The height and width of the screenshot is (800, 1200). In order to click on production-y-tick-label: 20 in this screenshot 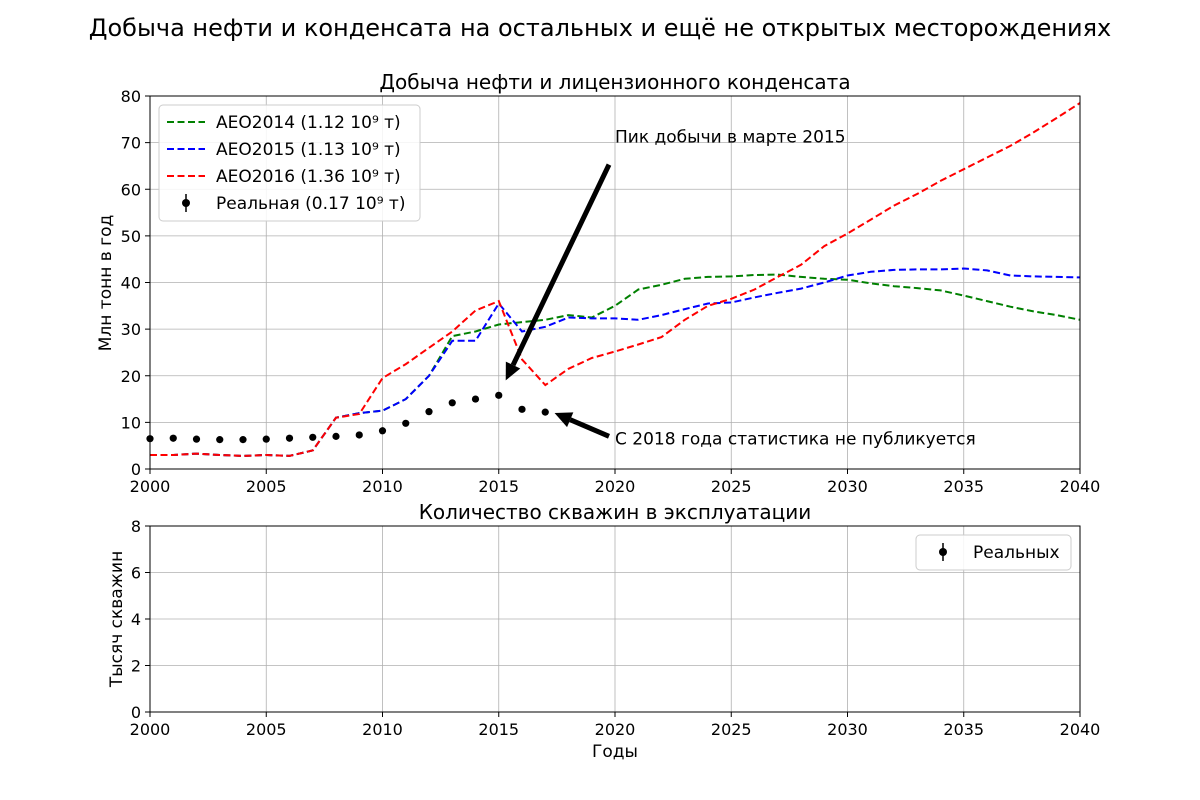, I will do `click(131, 376)`.